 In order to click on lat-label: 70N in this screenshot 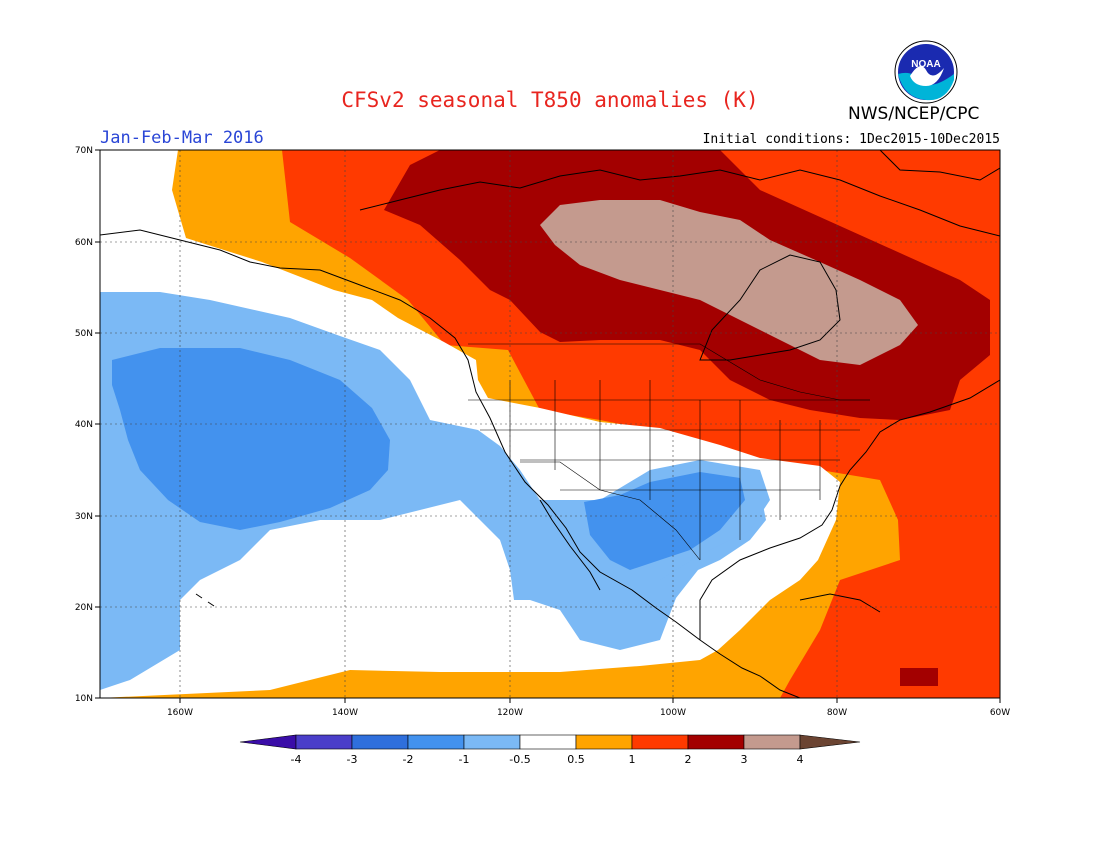, I will do `click(84, 151)`.